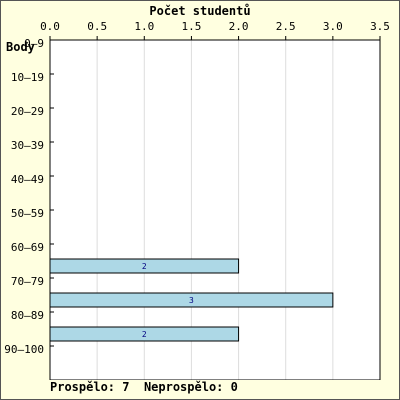 The width and height of the screenshot is (400, 400). What do you see at coordinates (144, 26) in the screenshot?
I see `x-tick-label: 1.0` at bounding box center [144, 26].